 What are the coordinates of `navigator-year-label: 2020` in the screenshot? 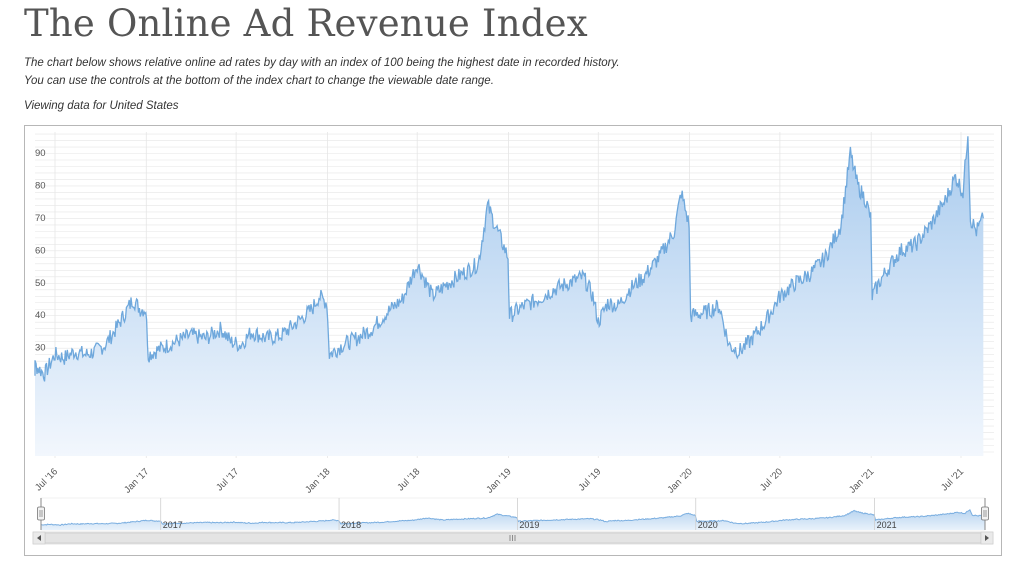 It's located at (708, 525).